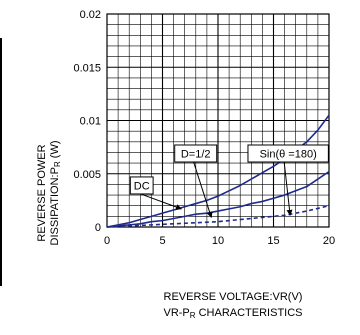 The width and height of the screenshot is (360, 335). I want to click on y-axis-label-subscript: R, so click(57, 164).